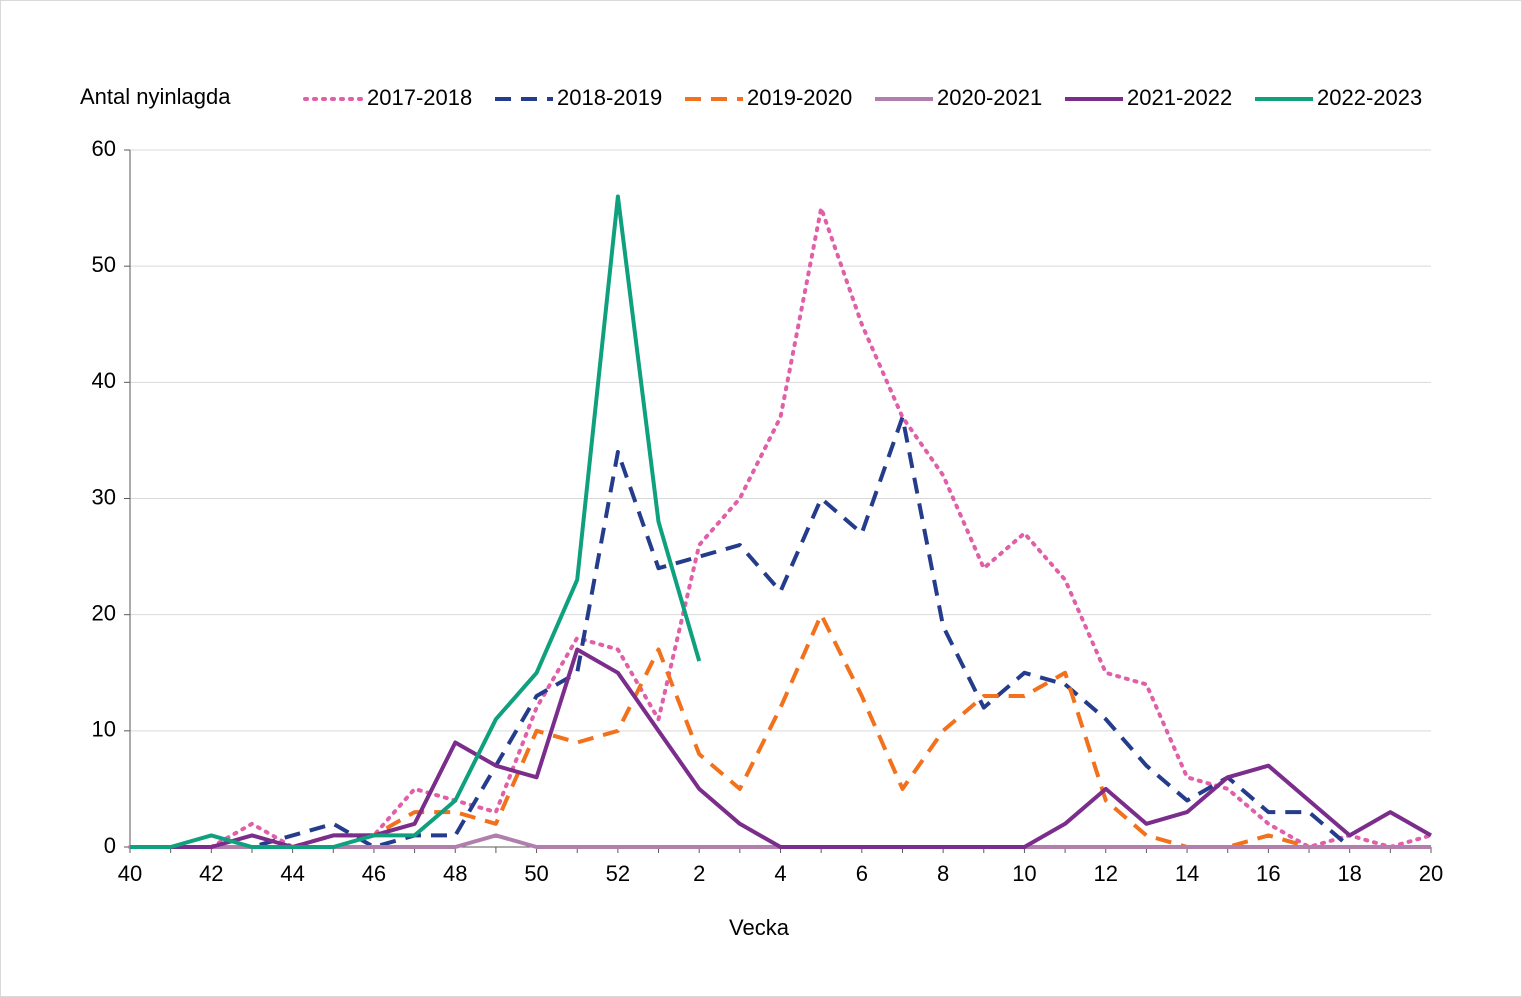 This screenshot has height=997, width=1522. Describe the element at coordinates (862, 873) in the screenshot. I see `x-tick-label: 6` at that location.